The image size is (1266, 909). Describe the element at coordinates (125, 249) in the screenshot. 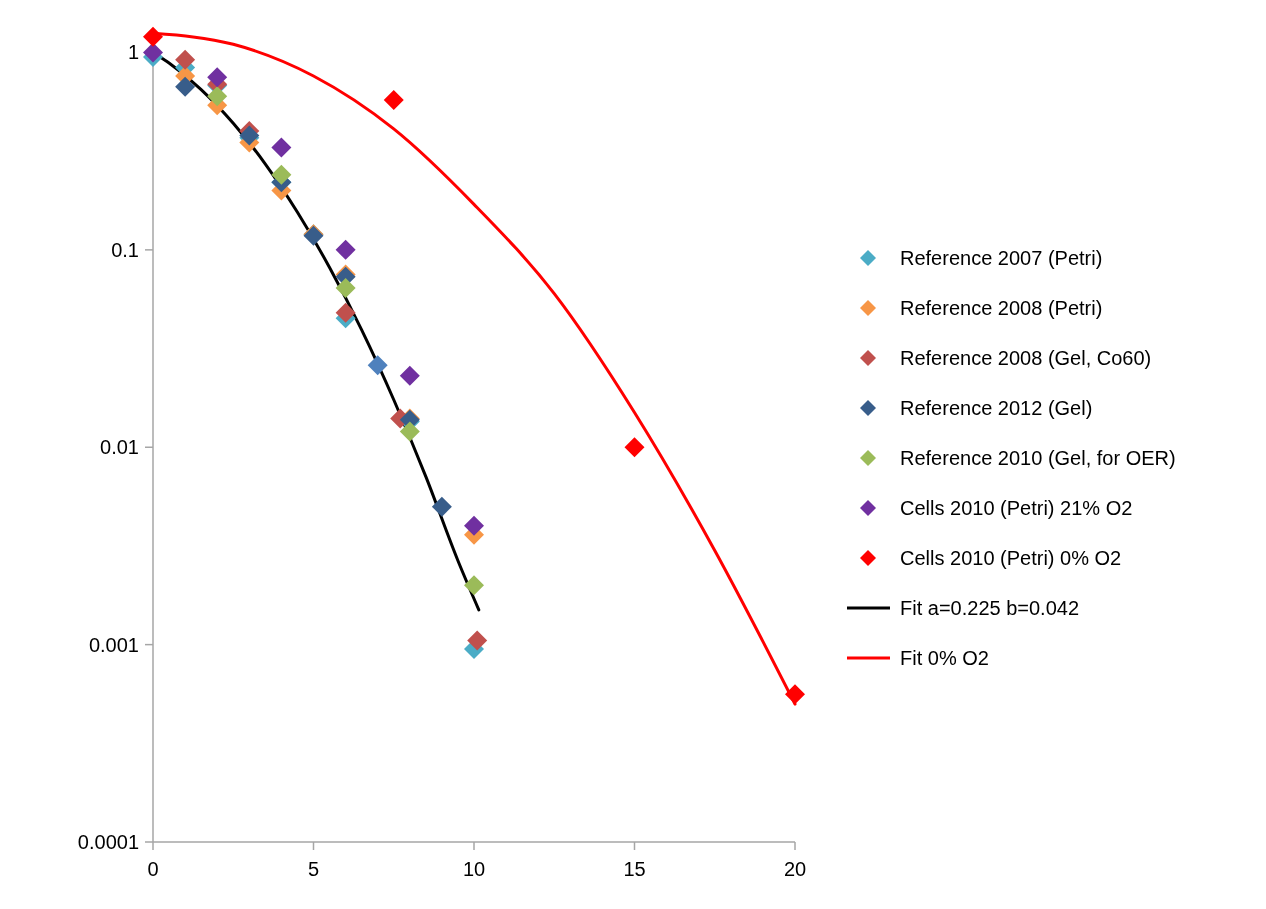

I see `y-tick-label: 0.1` at that location.